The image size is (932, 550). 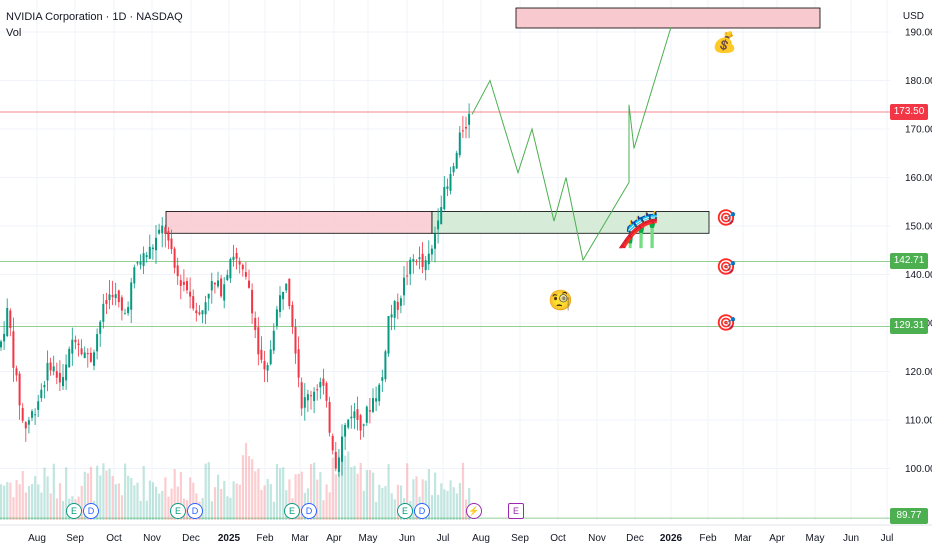 I want to click on projection-line, so click(x=571, y=144).